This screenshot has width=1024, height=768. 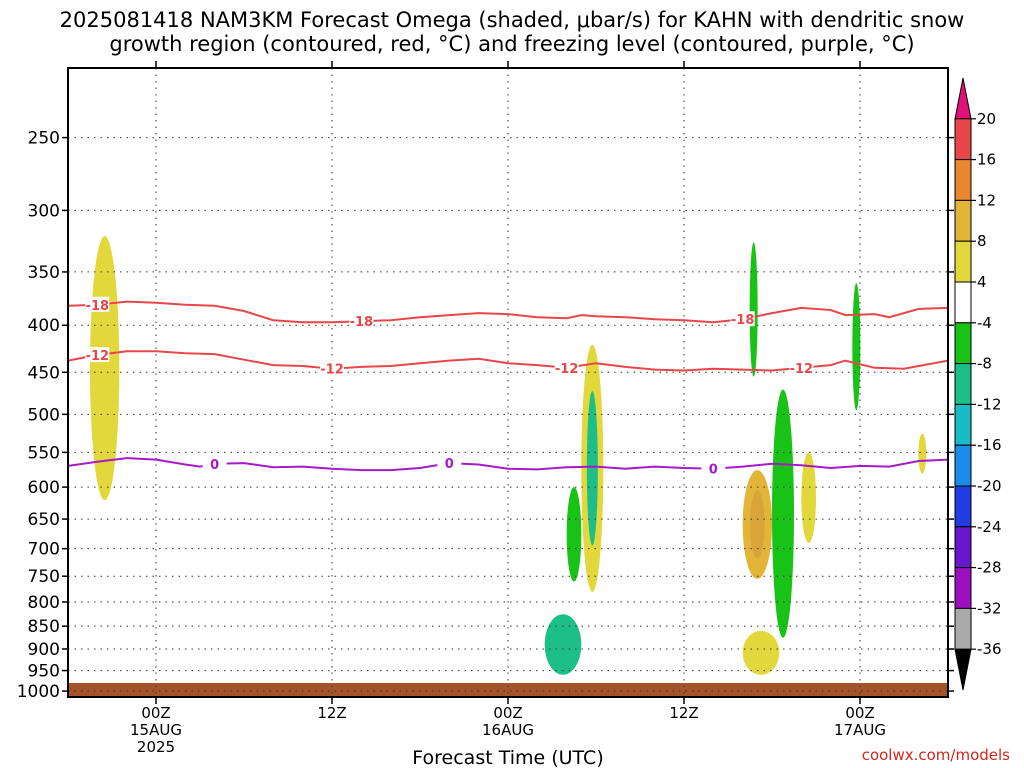 What do you see at coordinates (986, 160) in the screenshot?
I see `colorbar-label-1: 16` at bounding box center [986, 160].